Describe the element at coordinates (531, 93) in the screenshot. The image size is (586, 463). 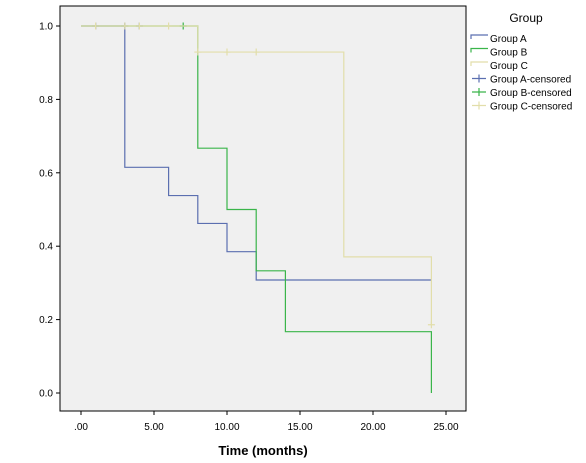
I see `legend-label: Group B-censored` at that location.